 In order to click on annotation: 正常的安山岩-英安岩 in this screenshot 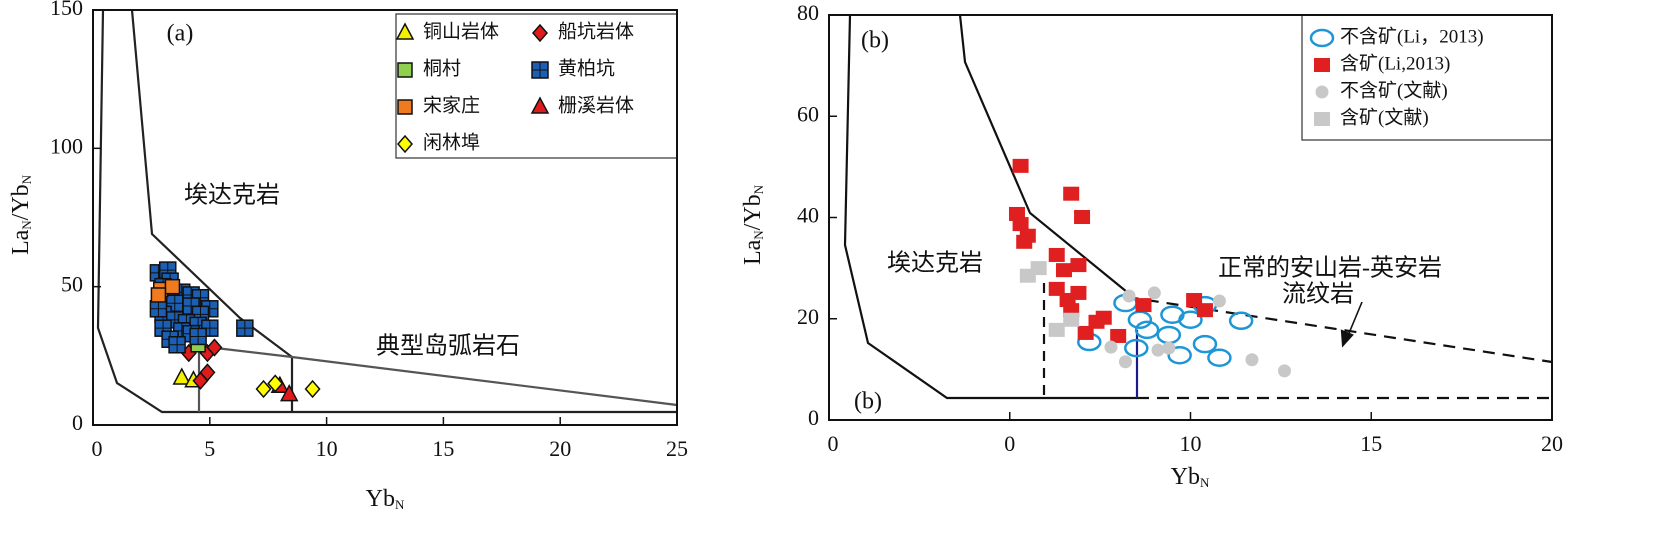, I will do `click(1330, 268)`.